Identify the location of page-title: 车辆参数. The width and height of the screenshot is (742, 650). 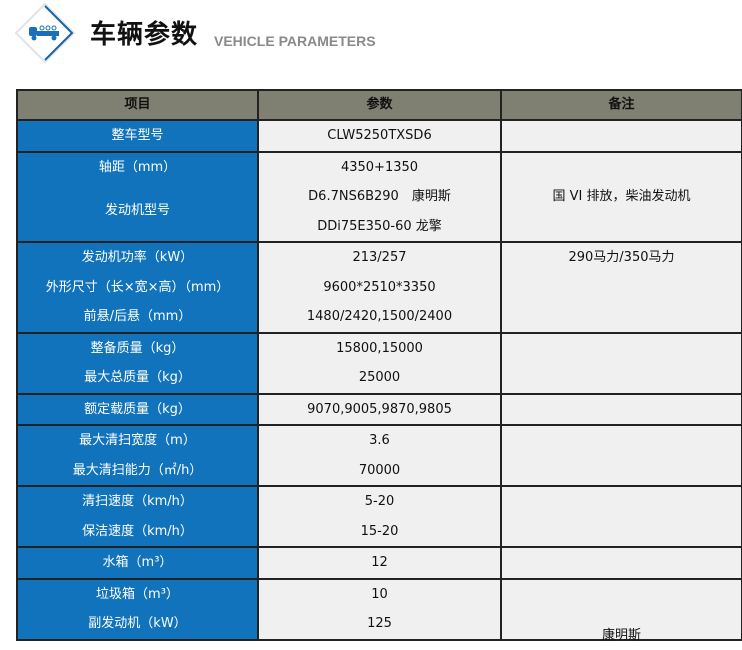
(144, 35).